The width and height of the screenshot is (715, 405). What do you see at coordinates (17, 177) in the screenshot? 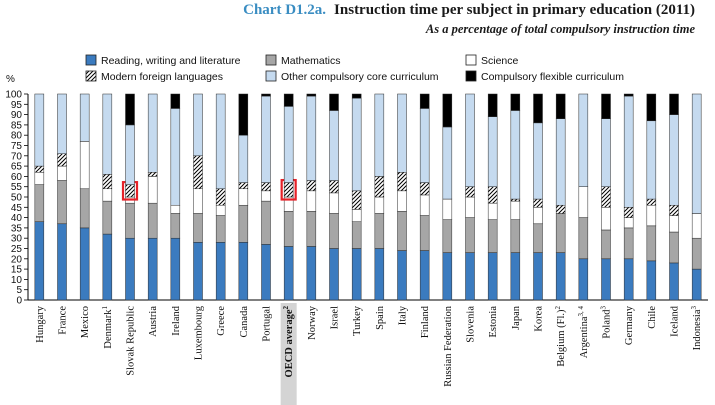
I see `y-tick-label: 60` at bounding box center [17, 177].